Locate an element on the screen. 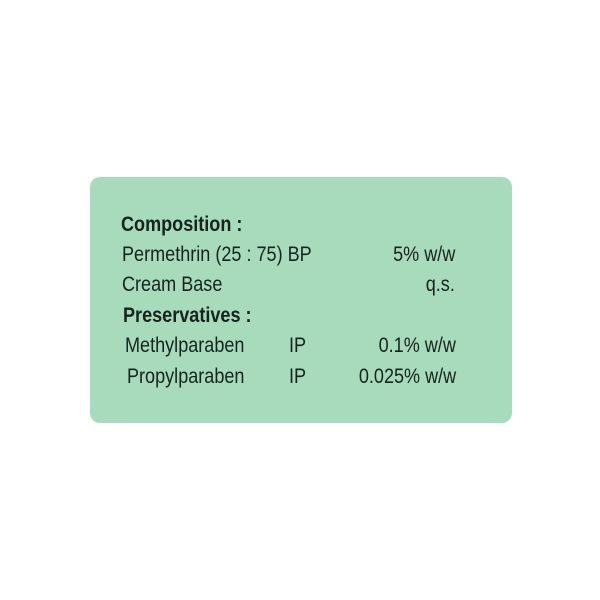 Image resolution: width=600 pixels, height=600 pixels. composition-heading: Composition : is located at coordinates (182, 224).